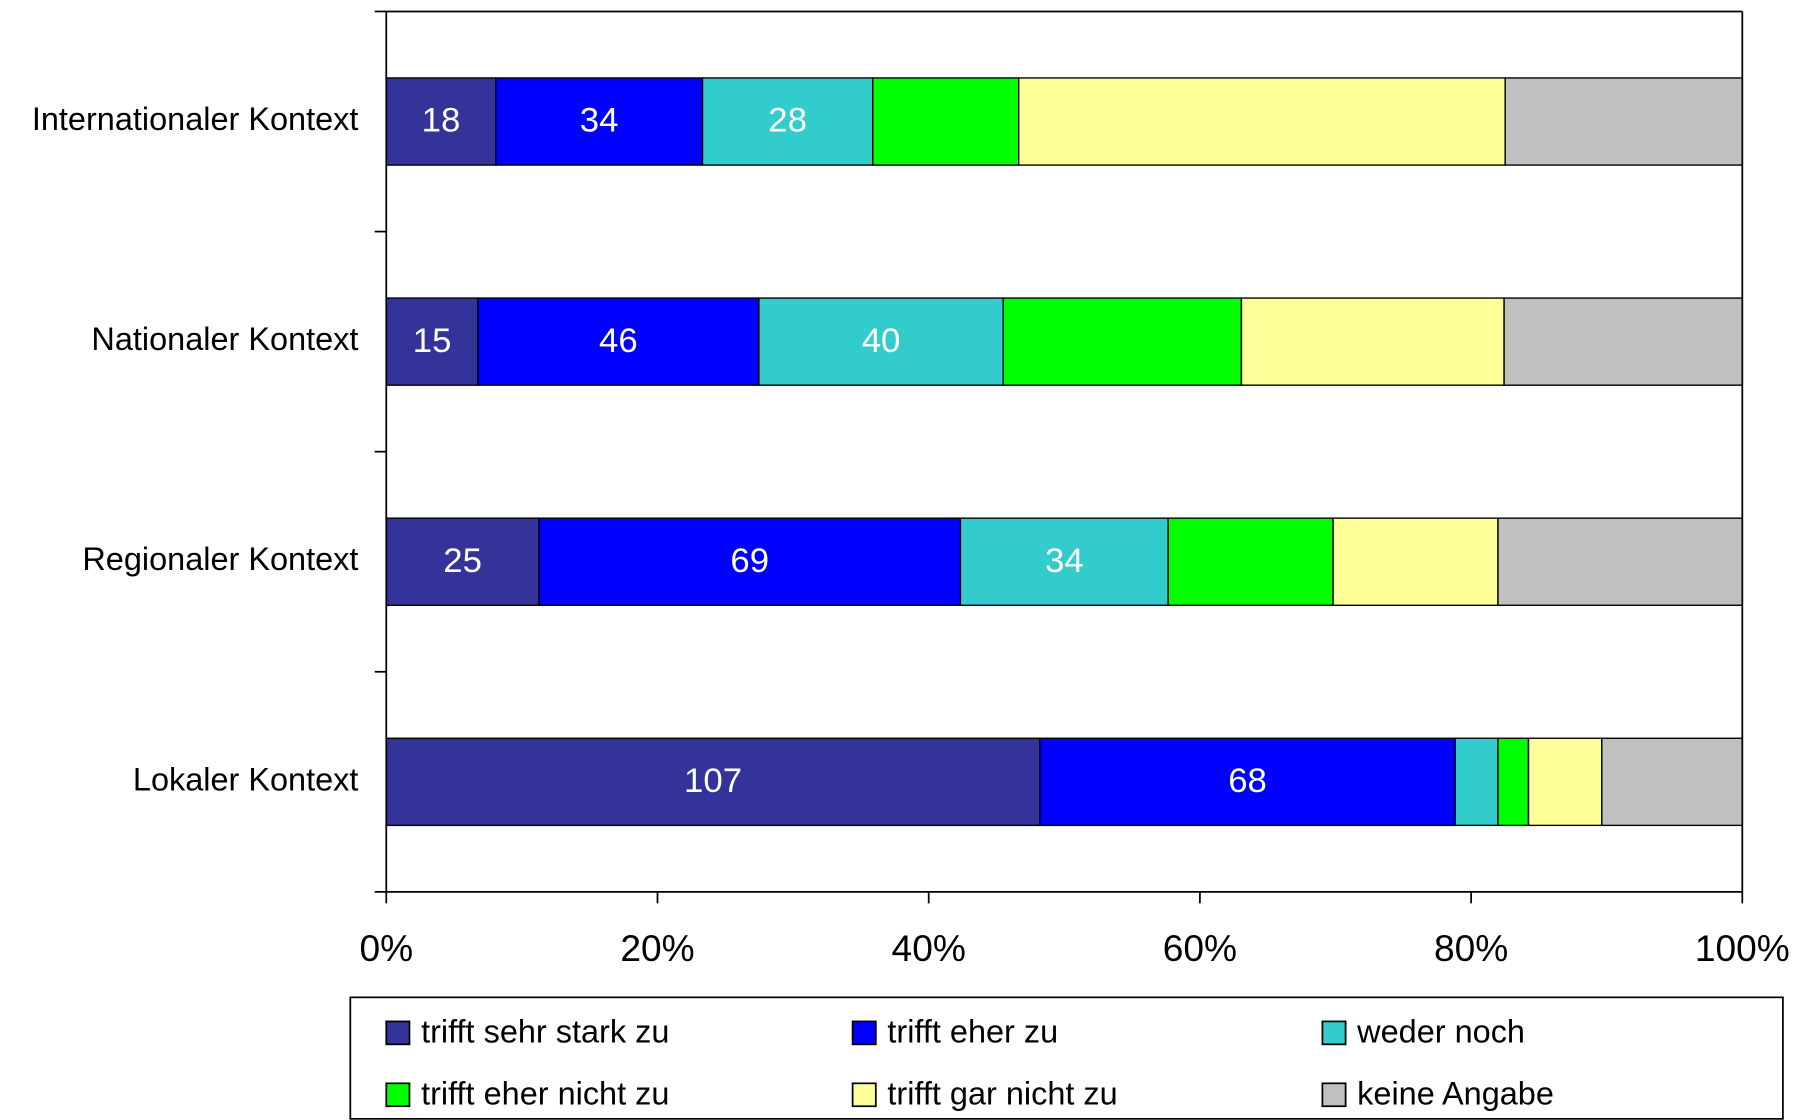 The height and width of the screenshot is (1120, 1798). I want to click on y-tick-label: Lokaler Kontext, so click(246, 779).